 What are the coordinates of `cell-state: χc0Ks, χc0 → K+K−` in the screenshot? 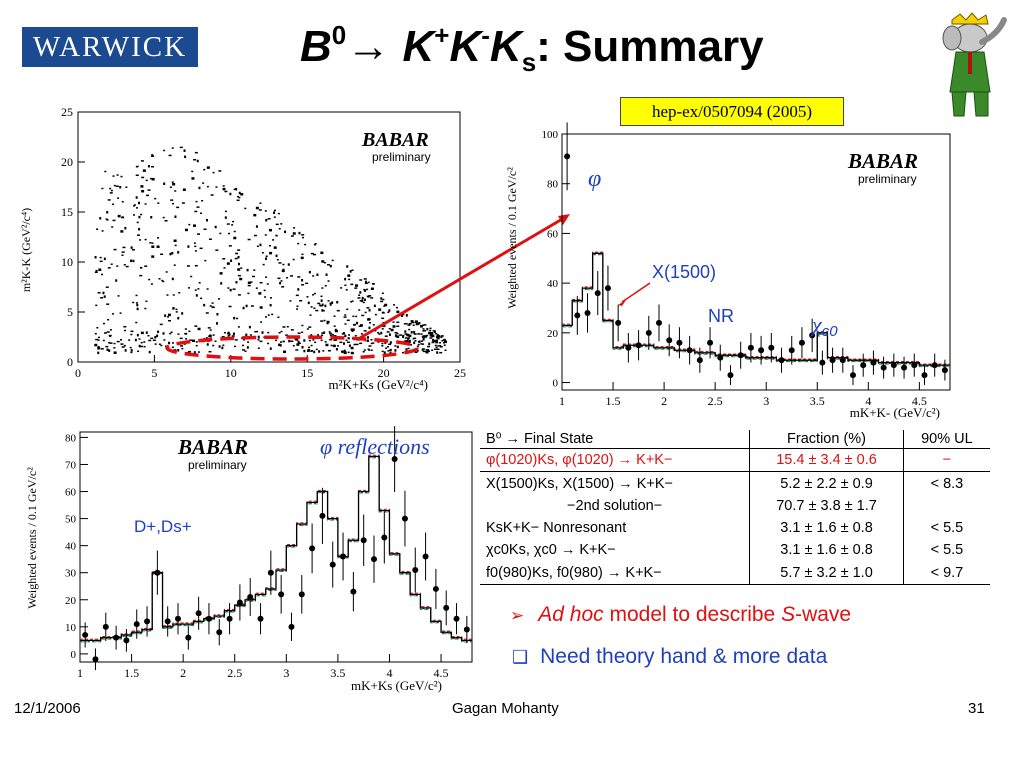 It's located at (551, 550).